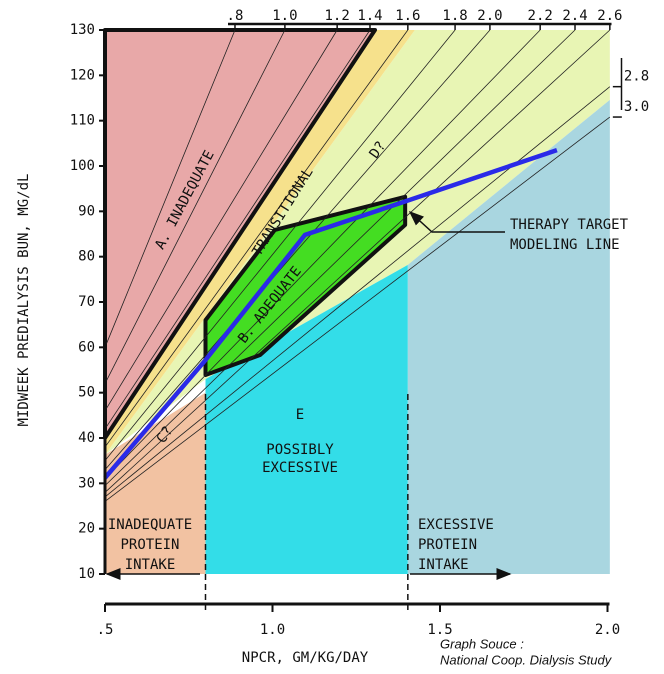 Image resolution: width=664 pixels, height=674 pixels. Describe the element at coordinates (86, 438) in the screenshot. I see `y-tick-label: 40` at that location.